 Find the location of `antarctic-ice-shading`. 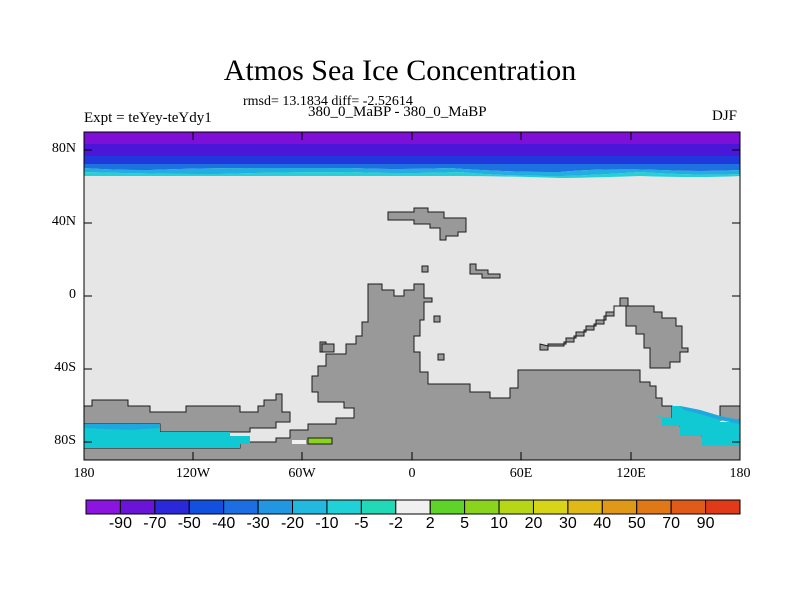

antarctic-ice-shading is located at coordinates (412, 427).